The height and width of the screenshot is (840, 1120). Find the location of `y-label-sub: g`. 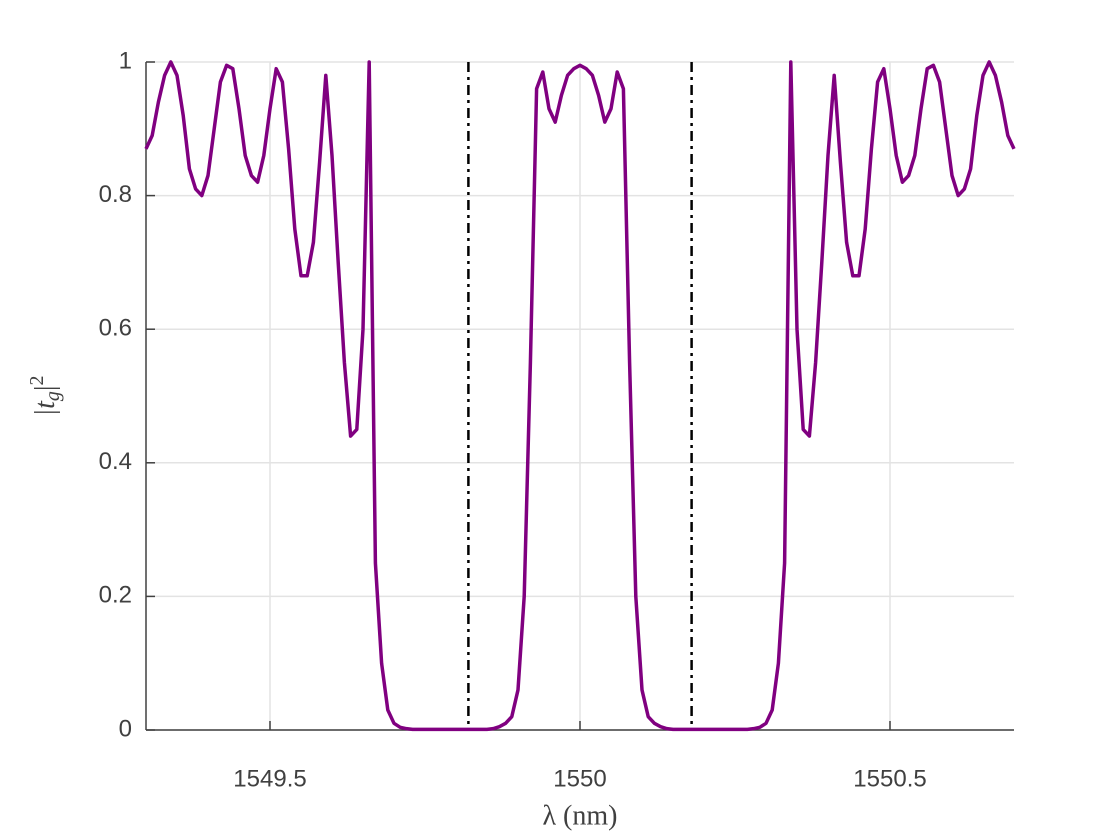

y-label-sub: g is located at coordinates (53, 396).